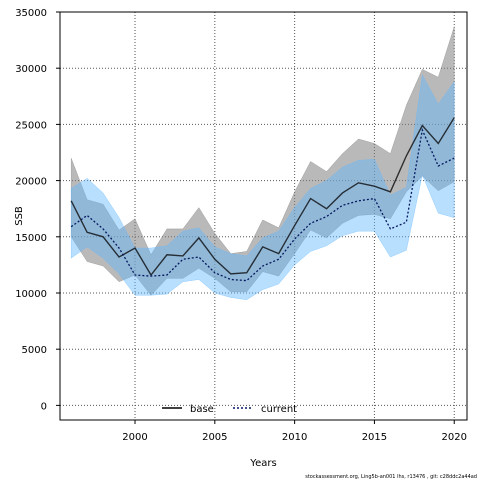  What do you see at coordinates (44, 406) in the screenshot?
I see `y-tick-label: 0` at bounding box center [44, 406].